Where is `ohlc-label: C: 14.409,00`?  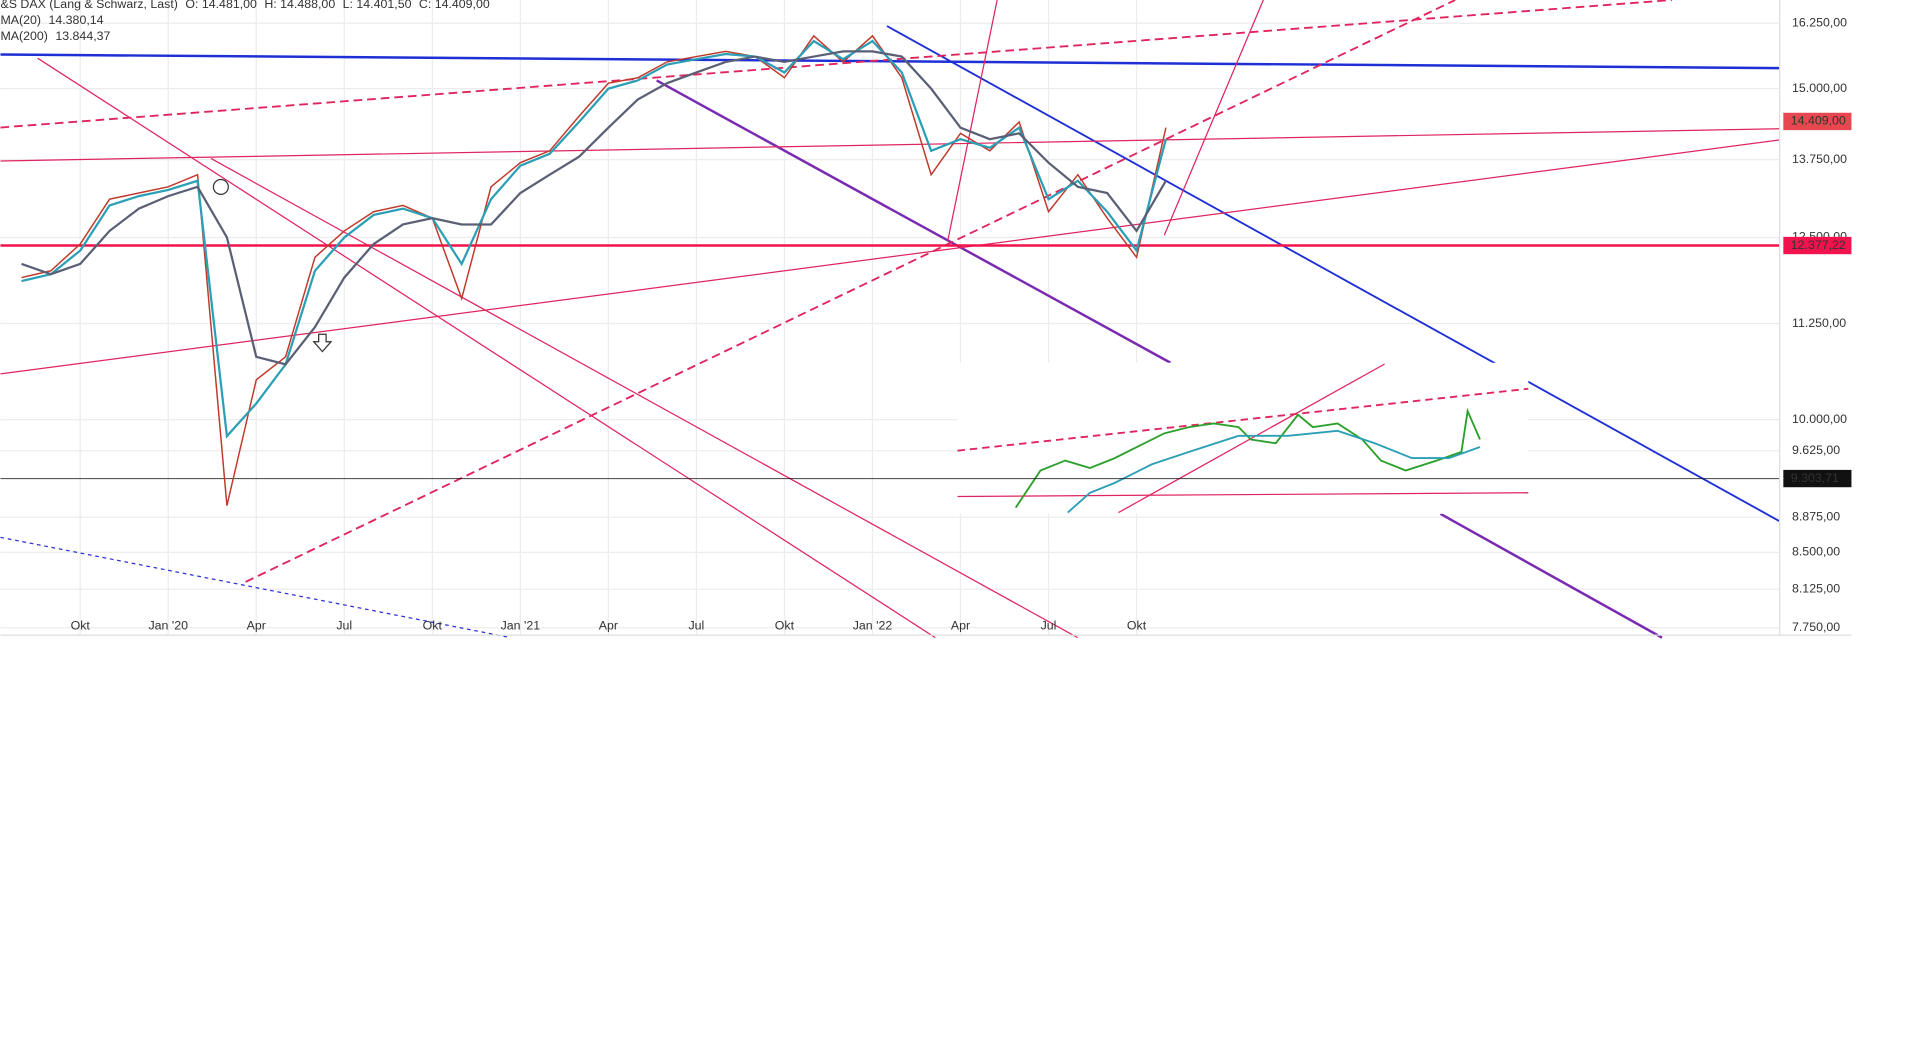
ohlc-label: C: 14.409,00 is located at coordinates (454, 5).